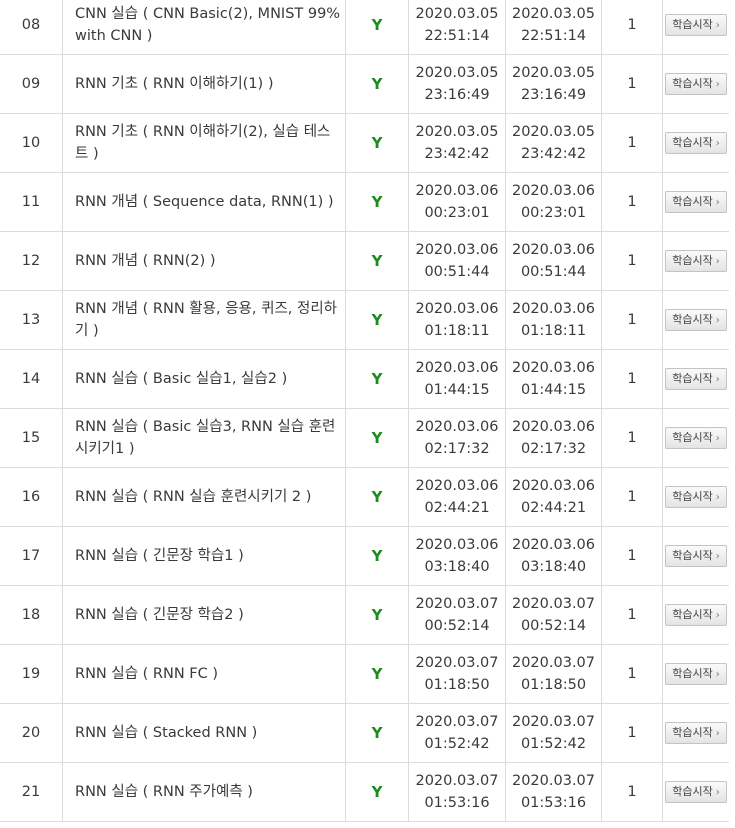 The height and width of the screenshot is (828, 735). What do you see at coordinates (553, 143) in the screenshot?
I see `end-datetime: 2020.03.05 23:42:42` at bounding box center [553, 143].